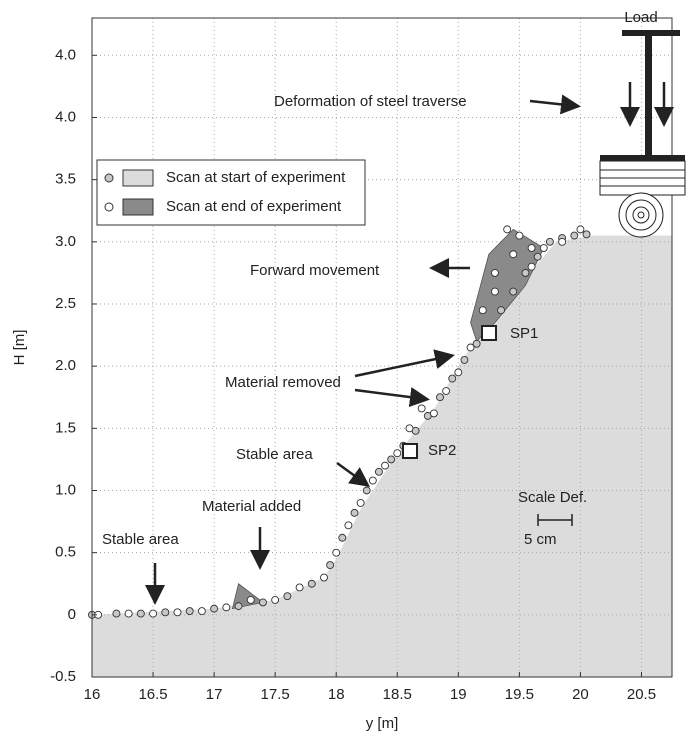  I want to click on legend-label: Scan at end of experiment, so click(254, 206).